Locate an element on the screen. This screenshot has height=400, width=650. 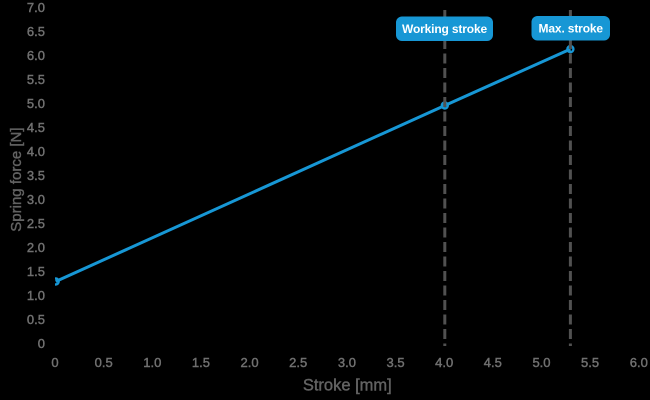
svg-text: Max. stroke is located at coordinates (571, 29).